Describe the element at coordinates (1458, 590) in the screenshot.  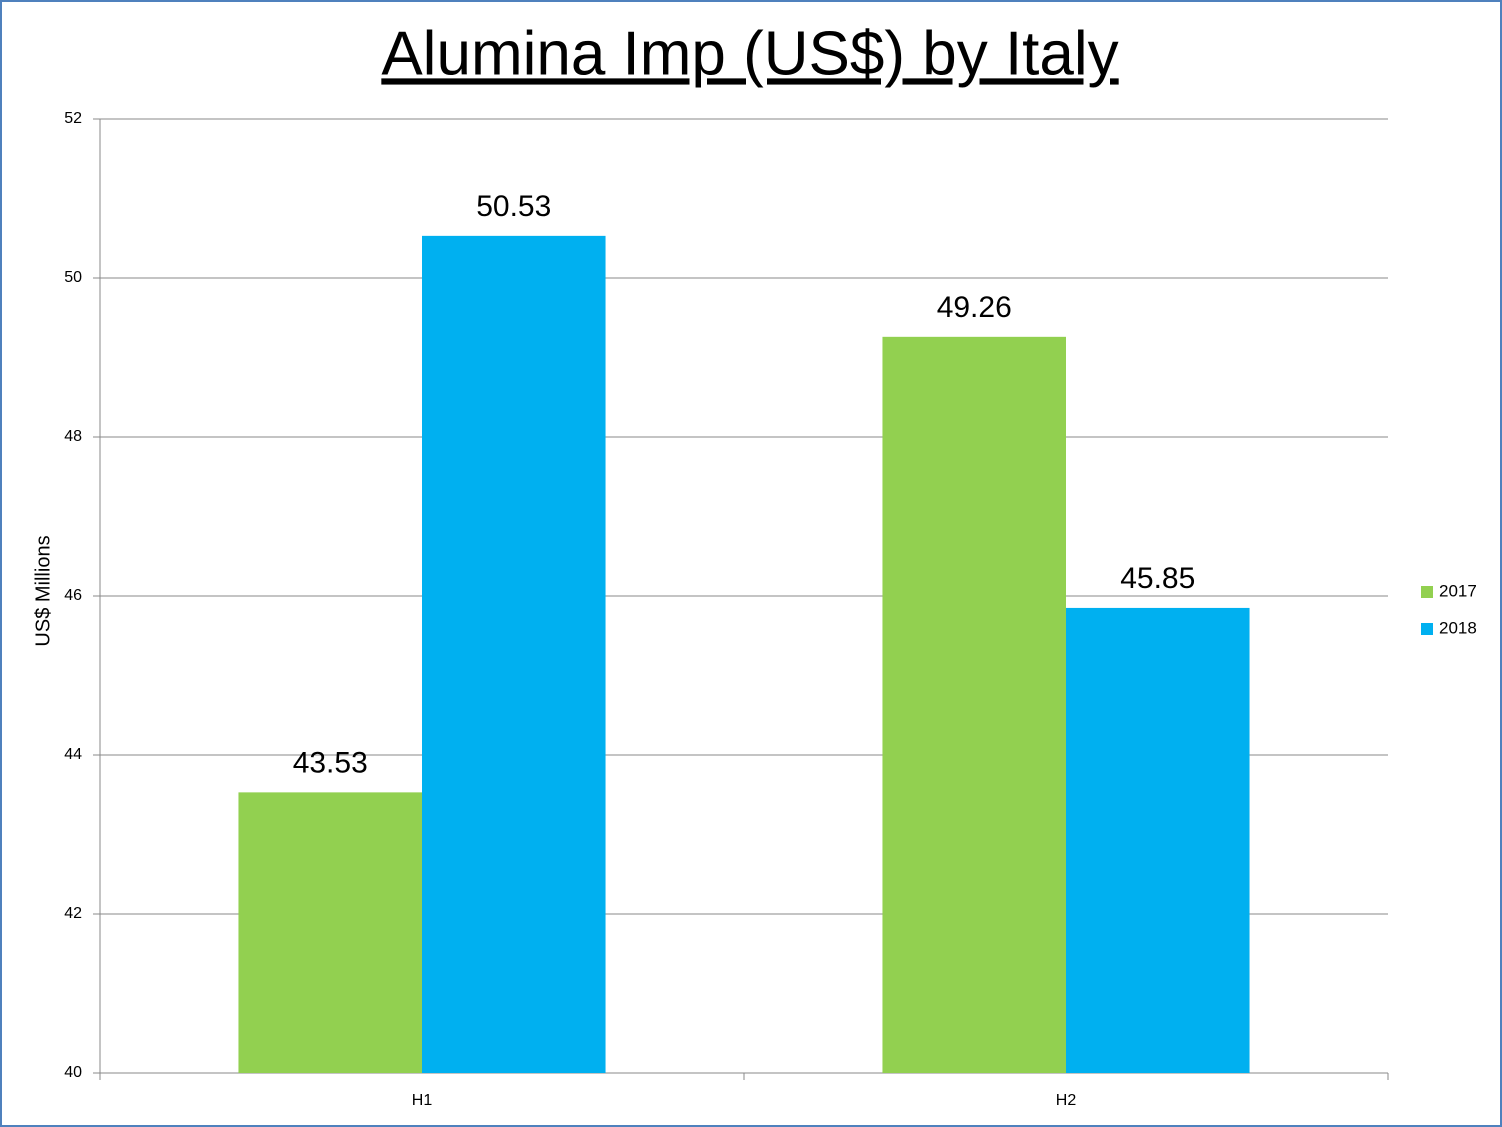
I see `legend-label: 2017` at that location.